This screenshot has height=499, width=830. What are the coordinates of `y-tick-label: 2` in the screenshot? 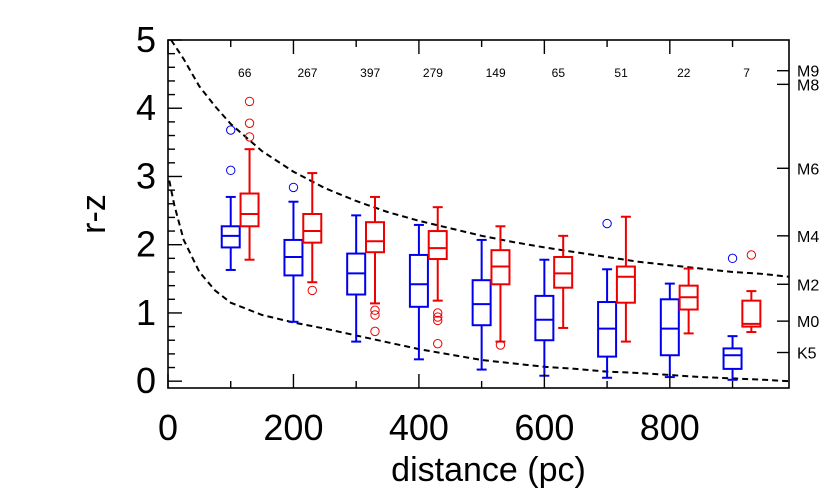 It's located at (146, 244).